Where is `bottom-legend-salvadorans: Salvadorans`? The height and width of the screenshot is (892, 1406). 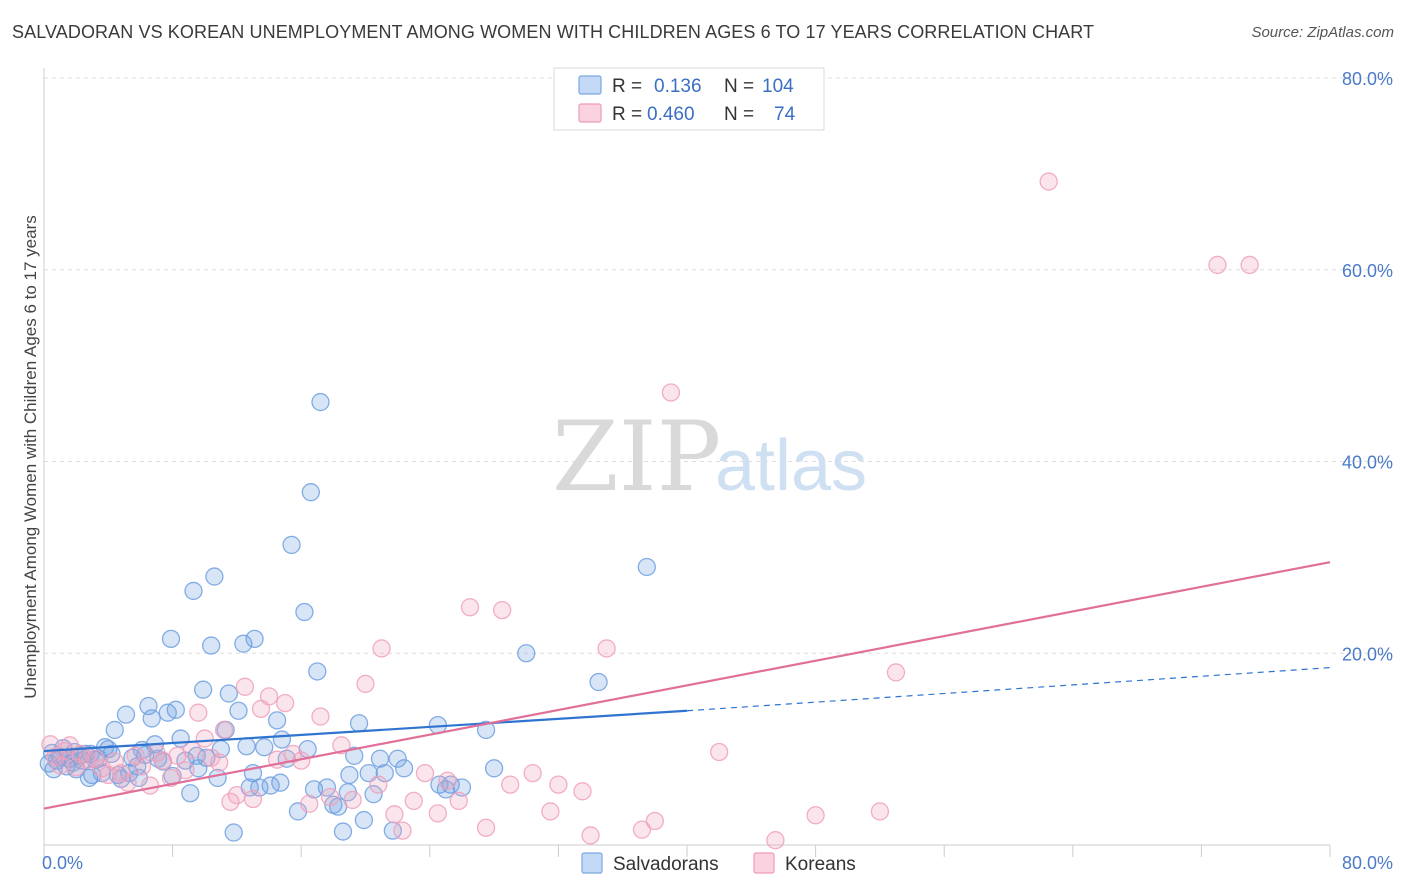
bottom-legend-salvadorans: Salvadorans is located at coordinates (666, 864).